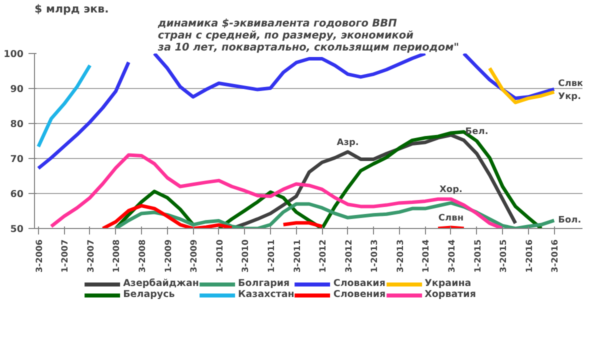 This screenshot has height=343, width=600. Describe the element at coordinates (17, 229) in the screenshot. I see `y-tick-label: 50` at that location.